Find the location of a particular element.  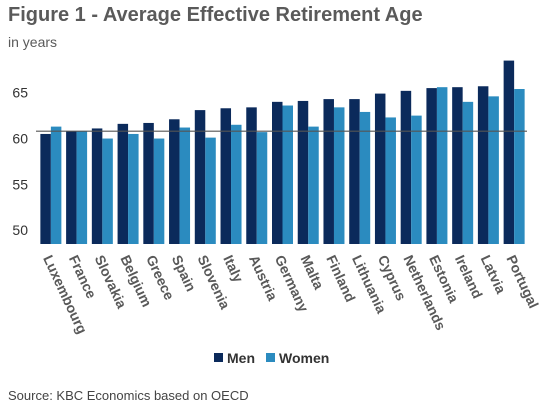

bar-women-malta is located at coordinates (313, 185).